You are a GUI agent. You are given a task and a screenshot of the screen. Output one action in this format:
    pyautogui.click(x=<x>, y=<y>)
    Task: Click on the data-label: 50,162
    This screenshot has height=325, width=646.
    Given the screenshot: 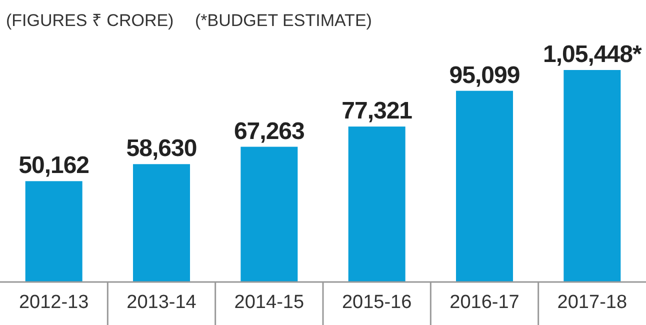 What is the action you would take?
    pyautogui.click(x=54, y=166)
    